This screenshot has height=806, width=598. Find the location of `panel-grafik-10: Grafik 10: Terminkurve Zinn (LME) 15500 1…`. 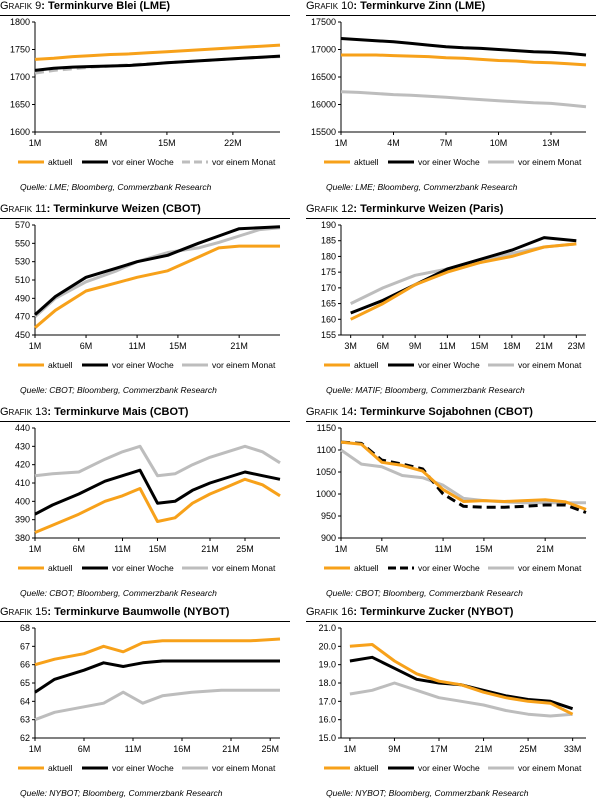

panel-grafik-10: Grafik 10: Terminkurve Zinn (LME) 15500 1… is located at coordinates (451, 100).